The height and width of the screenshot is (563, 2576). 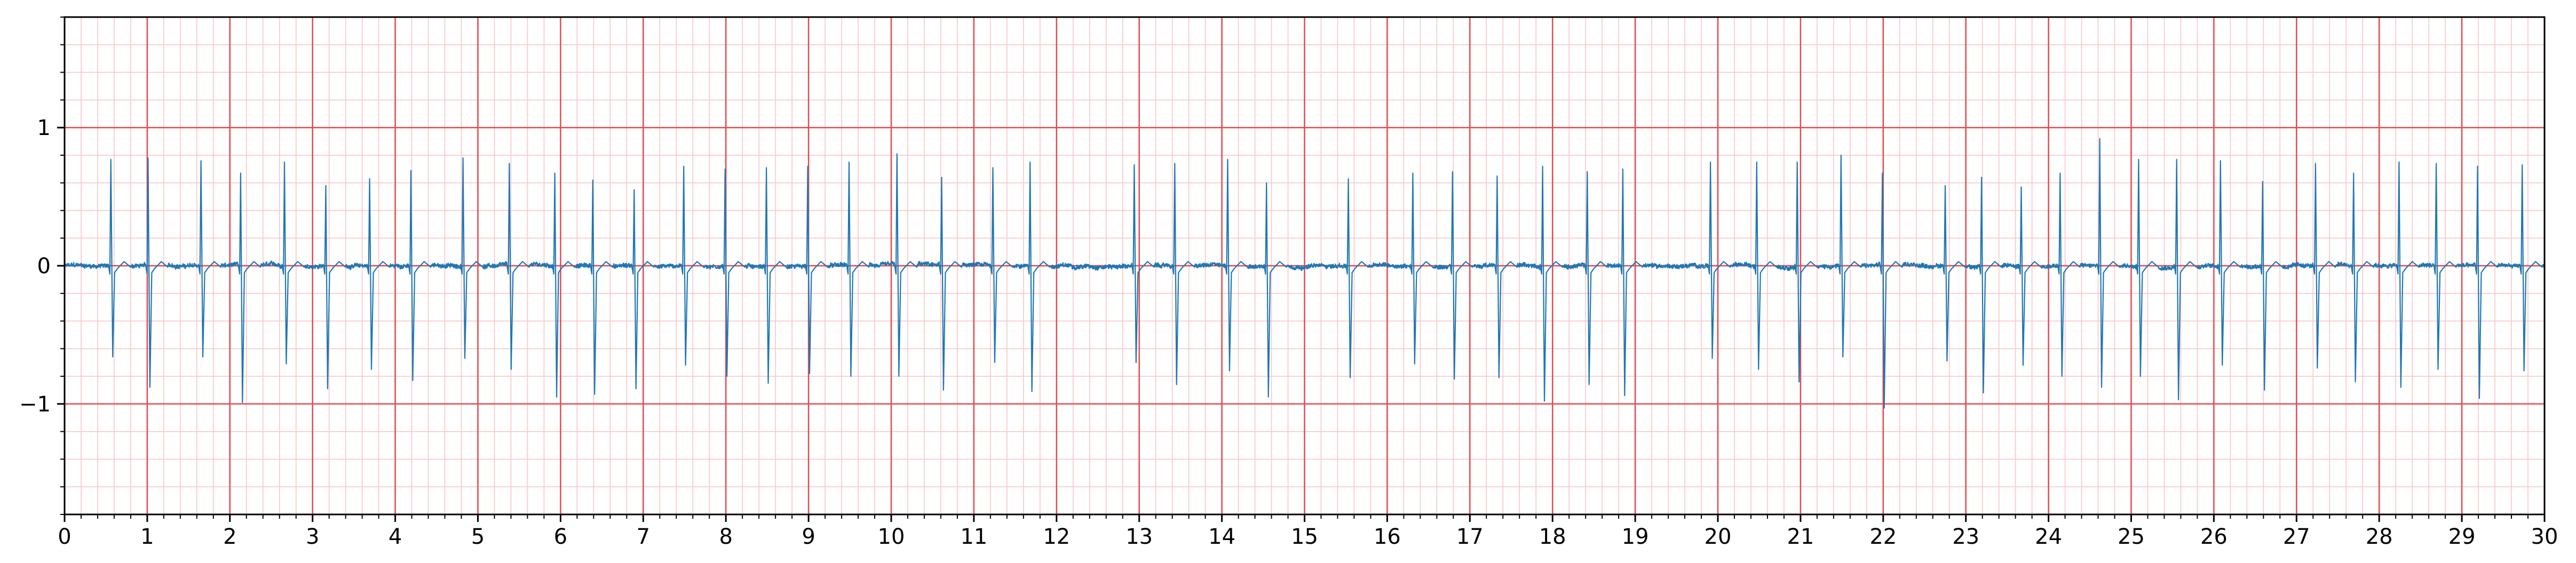 I want to click on x-tick-label: 26, so click(x=2214, y=537).